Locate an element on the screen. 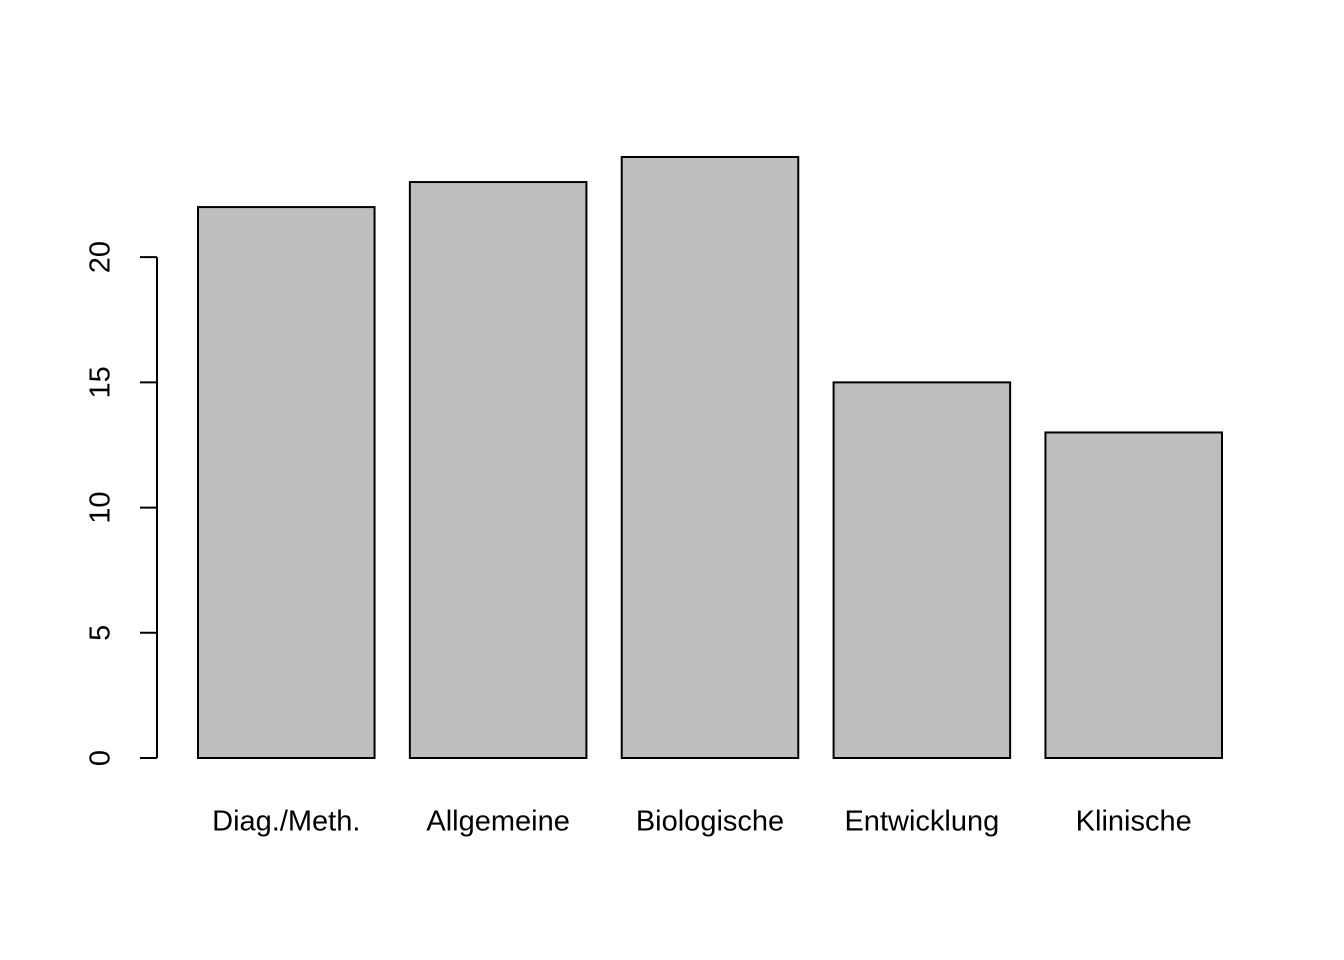 This screenshot has width=1344, height=960. x-tick-label: Allgemeine is located at coordinates (497, 822).